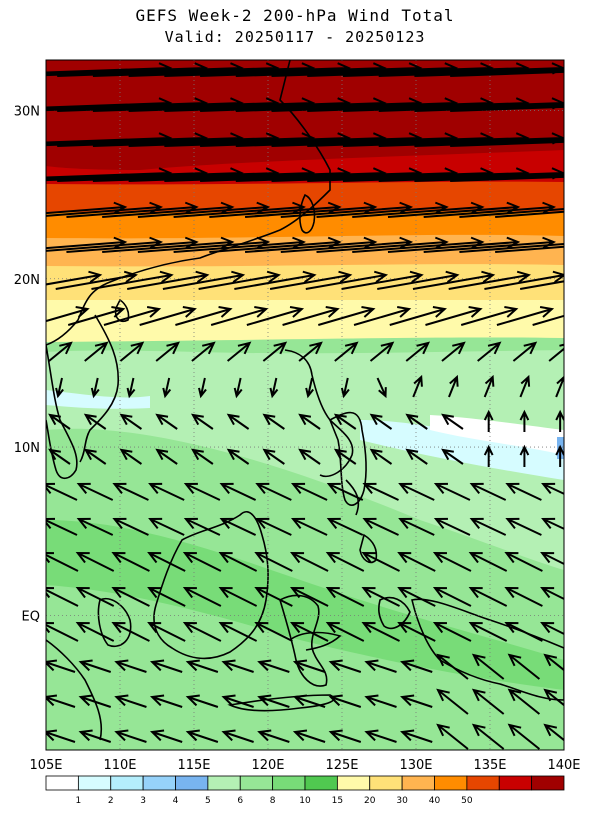  Describe the element at coordinates (489, 765) in the screenshot. I see `lon-tick-label: 135E` at that location.